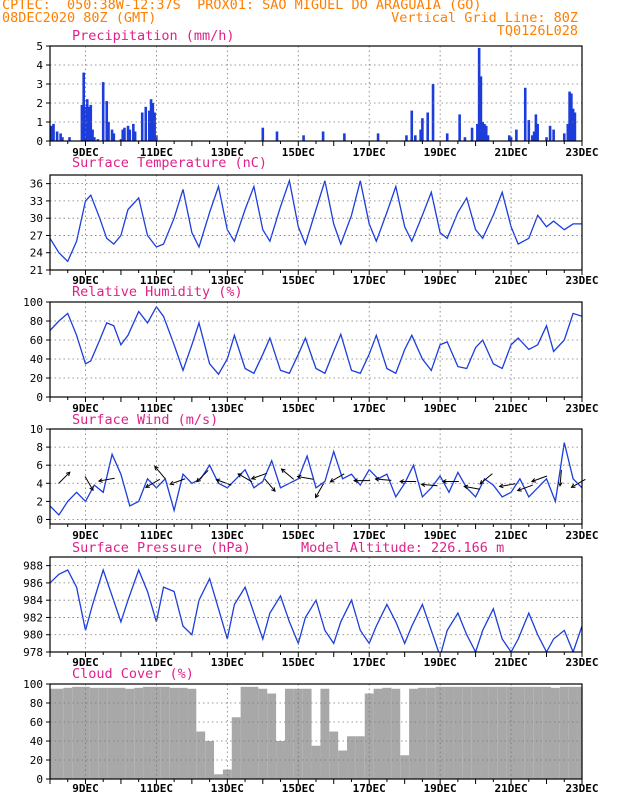 Image resolution: width=618 pixels, height=800 pixels. What do you see at coordinates (227, 280) in the screenshot?
I see `temp-xtick-label: 13DEC` at bounding box center [227, 280].